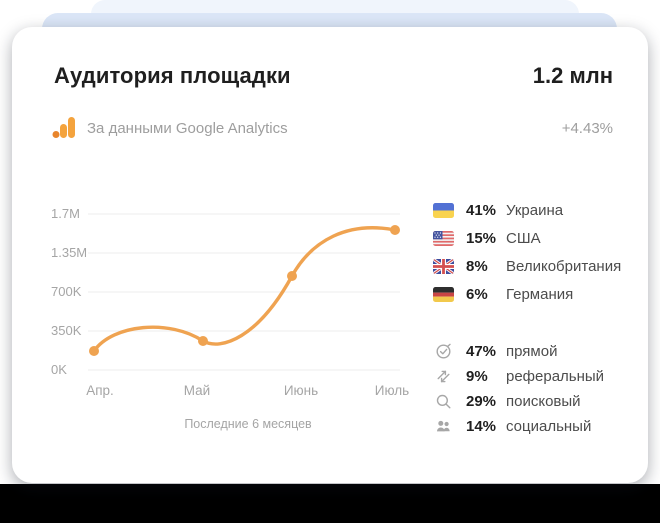 The image size is (660, 523). I want to click on bottom-dark-band, so click(330, 503).